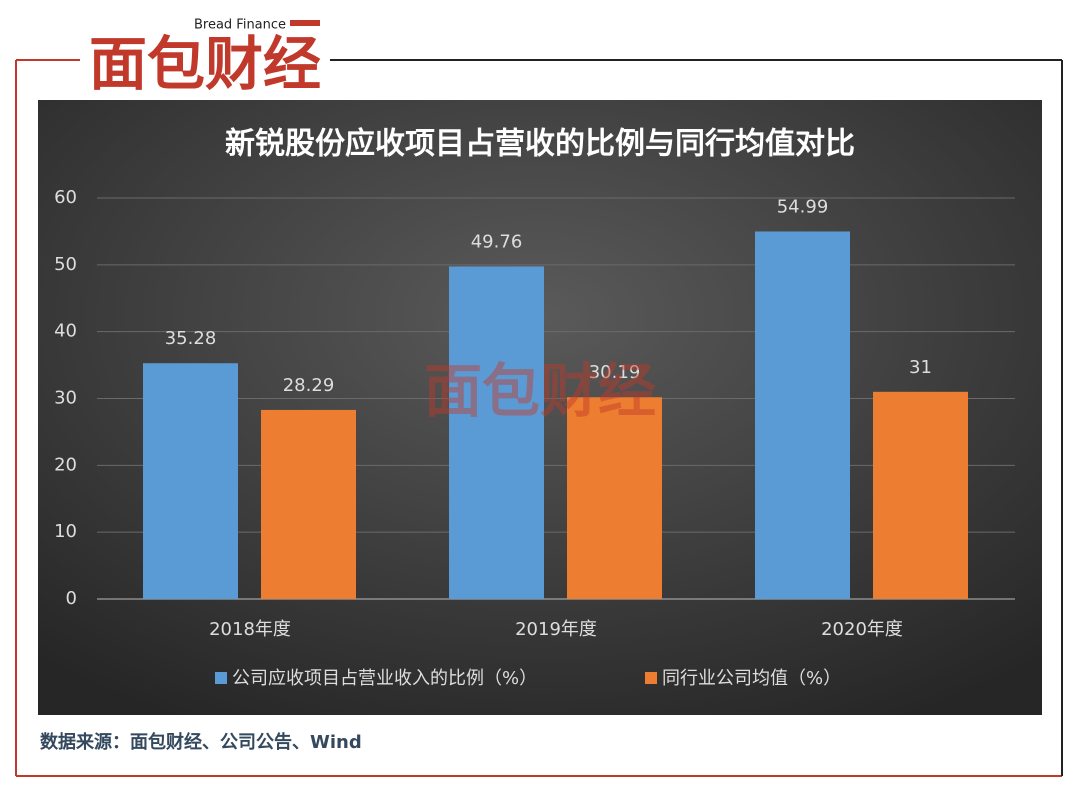 The width and height of the screenshot is (1080, 796). Describe the element at coordinates (250, 629) in the screenshot. I see `x-tick-label: 2018年度` at that location.